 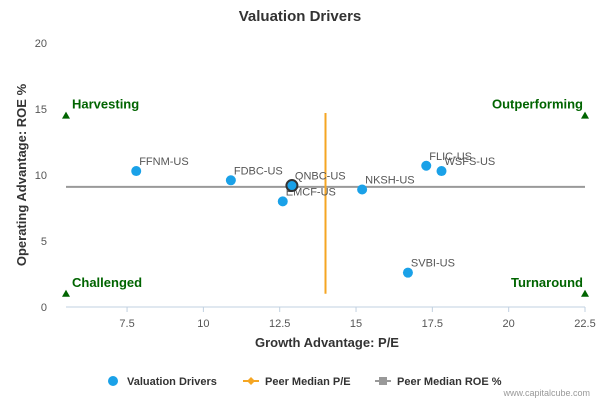 I want to click on point-label-wsfs-us: WSFS-US, so click(x=470, y=162).